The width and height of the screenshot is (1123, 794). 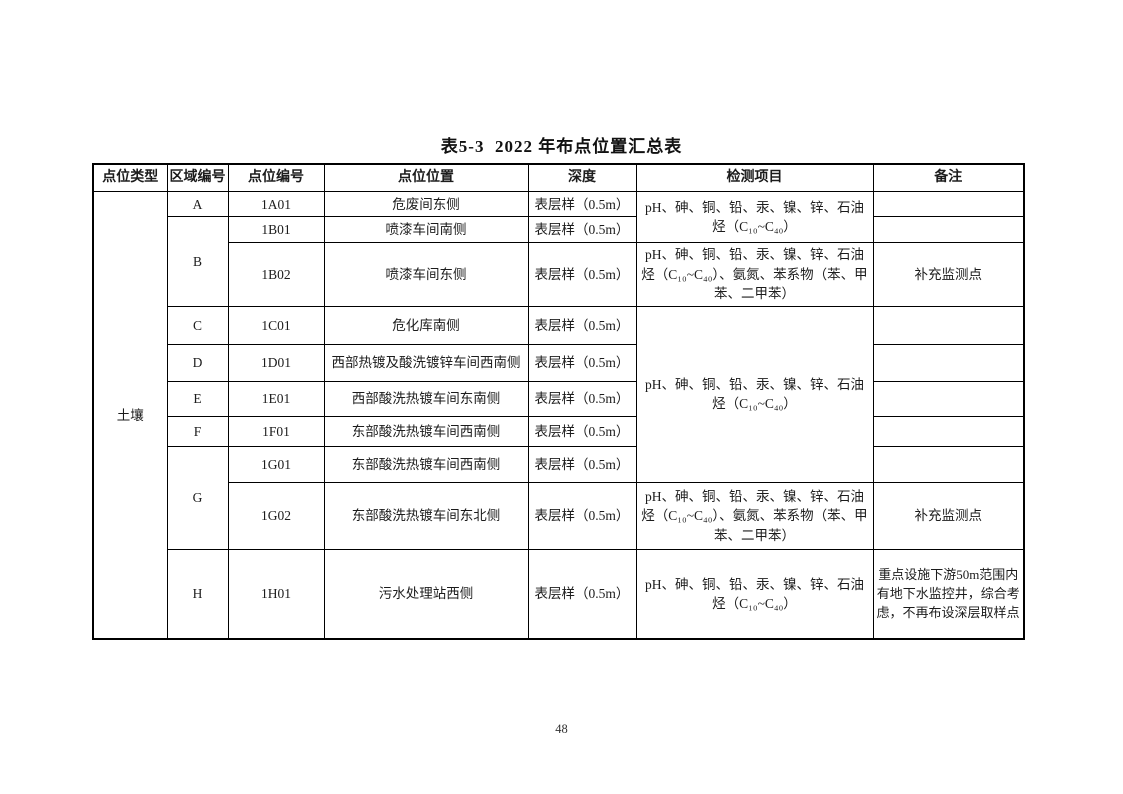 I want to click on table-row-1d01: D 1D01 西部热镀及酸洗镀锌车间西南侧 表层样（0.5m）, so click(x=559, y=362).